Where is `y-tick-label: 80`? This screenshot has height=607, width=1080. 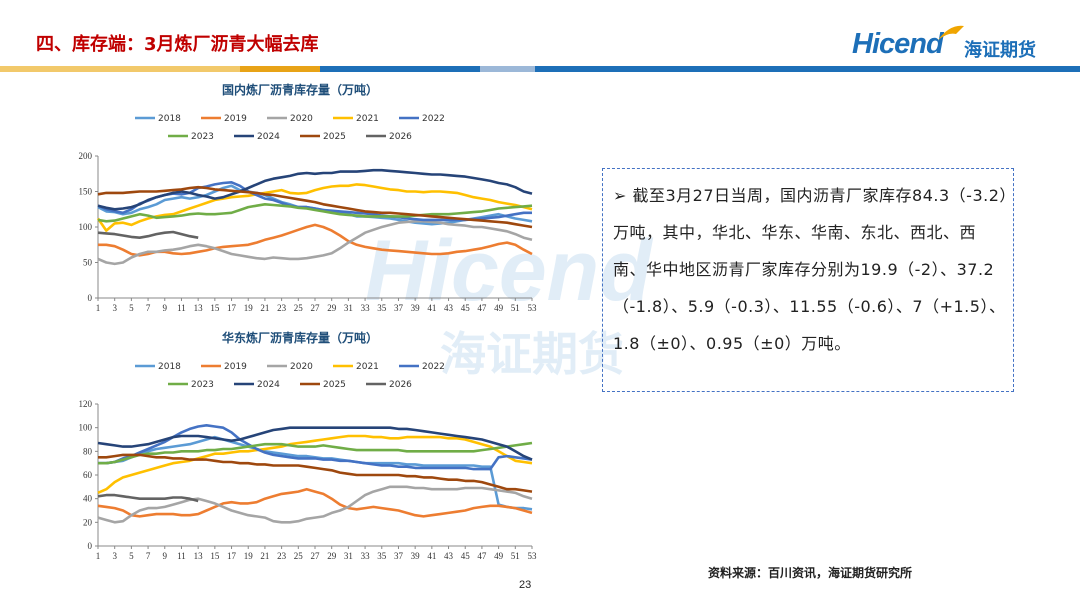
y-tick-label: 80 is located at coordinates (88, 451).